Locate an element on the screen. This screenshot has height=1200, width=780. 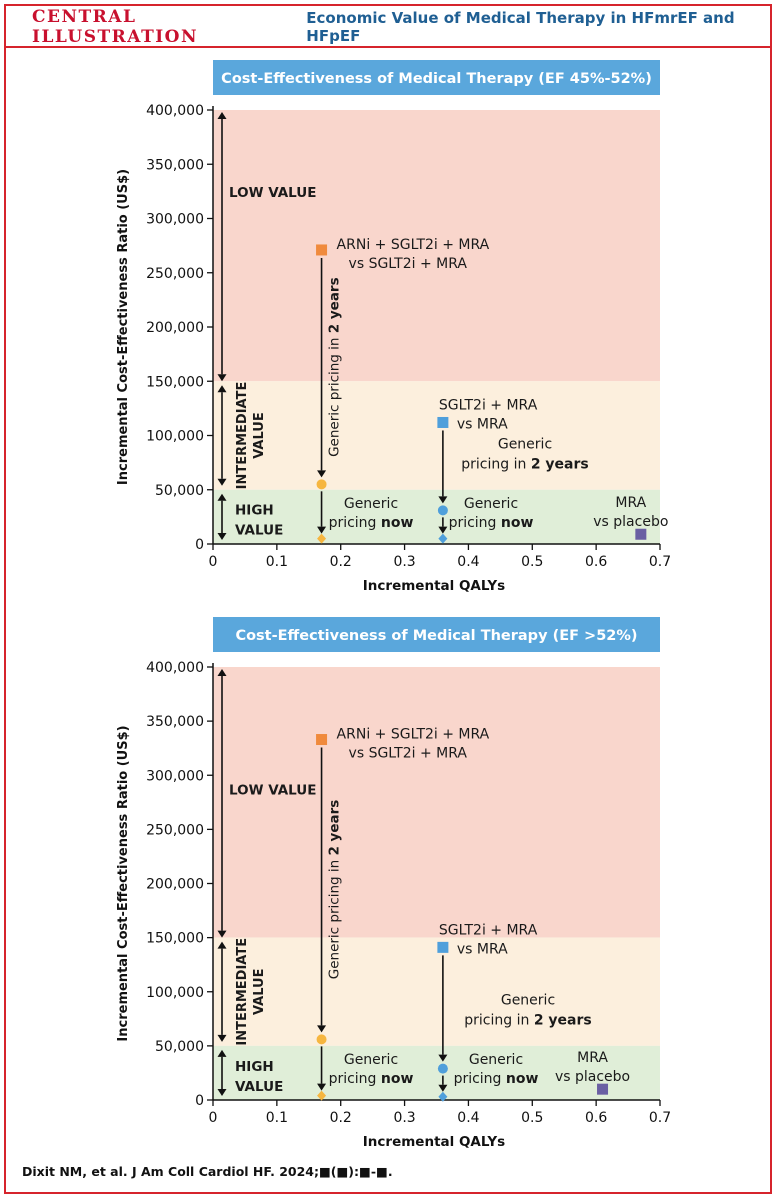
panel2-sglt2i-generic-2y-arrow is located at coordinates (443, 1008).